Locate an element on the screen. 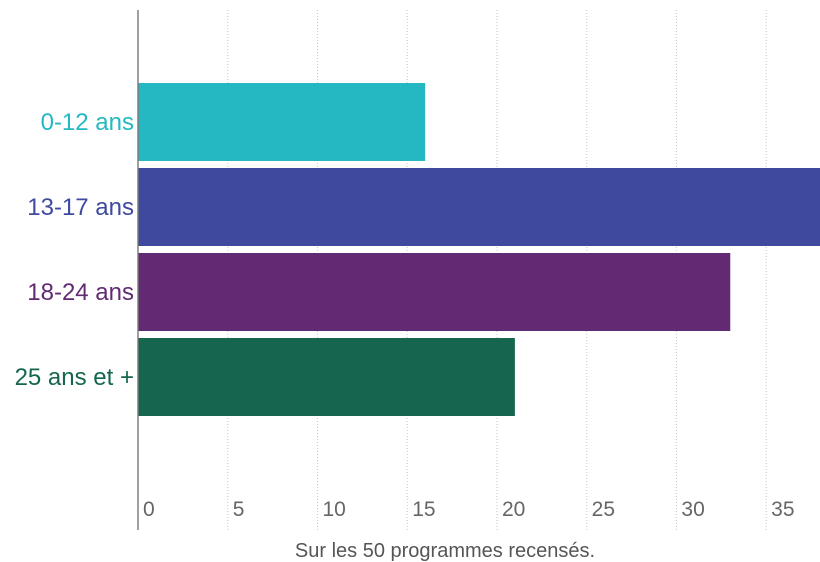 The height and width of the screenshot is (562, 820). x-axis-ticks: 0 5 10 15 20 25 30 35 is located at coordinates (469, 509).